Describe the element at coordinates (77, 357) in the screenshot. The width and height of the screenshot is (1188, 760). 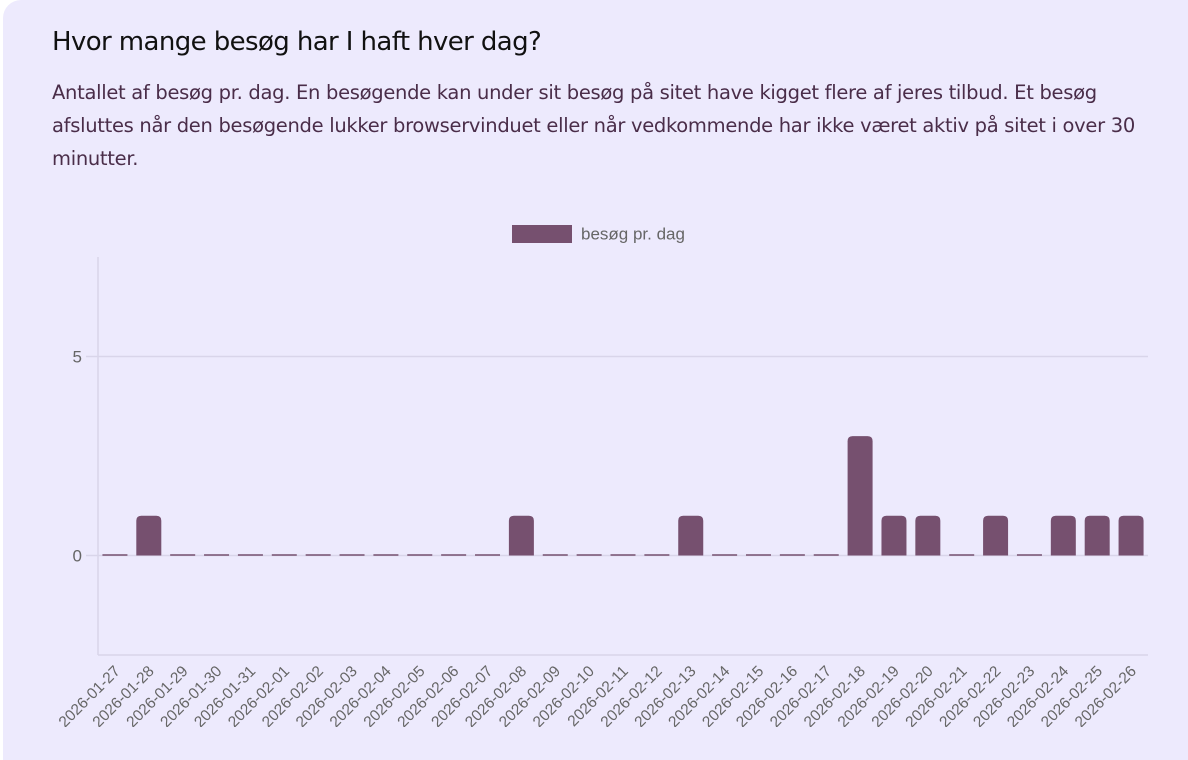
I see `y-tick-label: 5` at that location.